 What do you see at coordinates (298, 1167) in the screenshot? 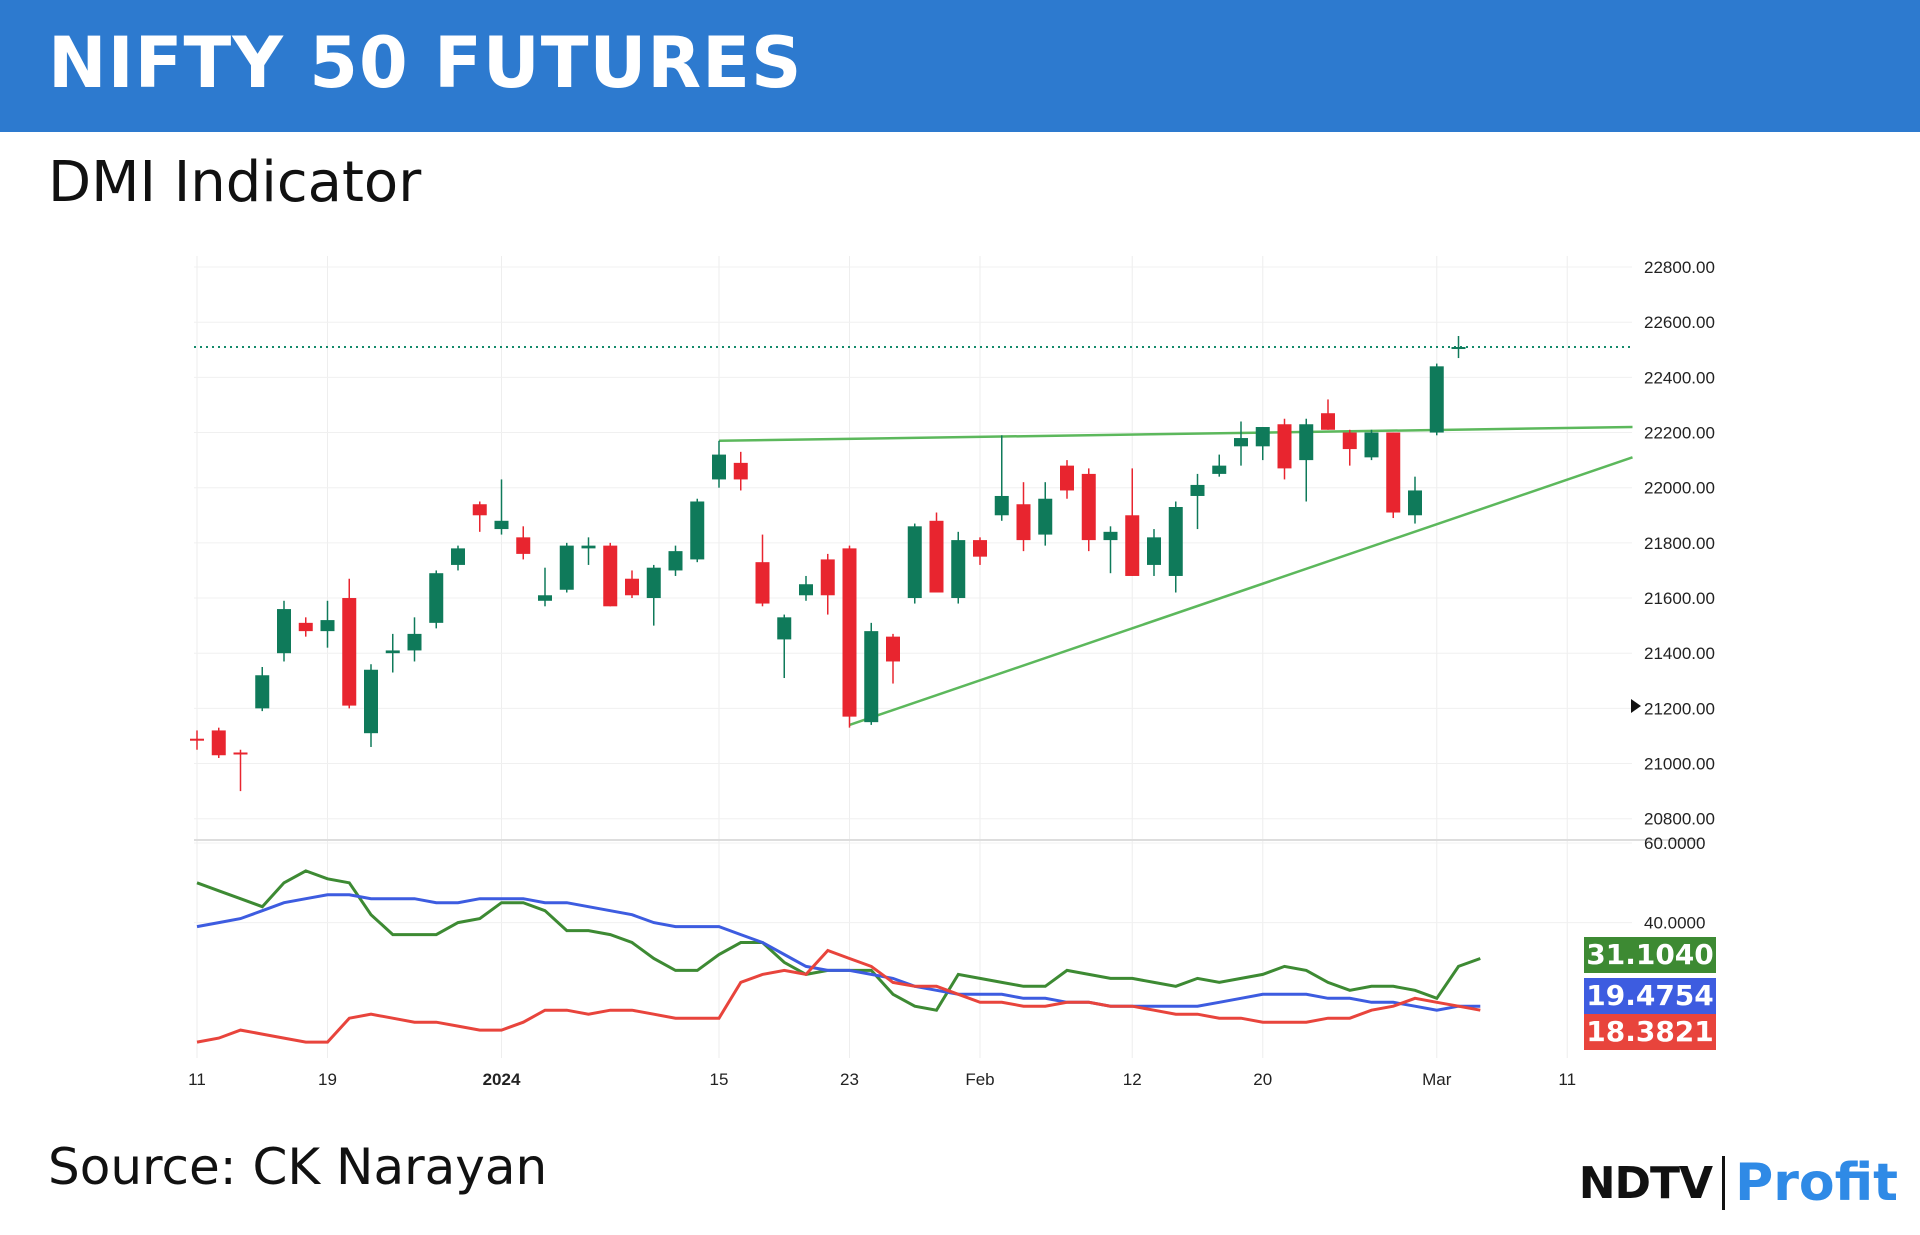
I see `source-credit: Source: CK Narayan` at bounding box center [298, 1167].